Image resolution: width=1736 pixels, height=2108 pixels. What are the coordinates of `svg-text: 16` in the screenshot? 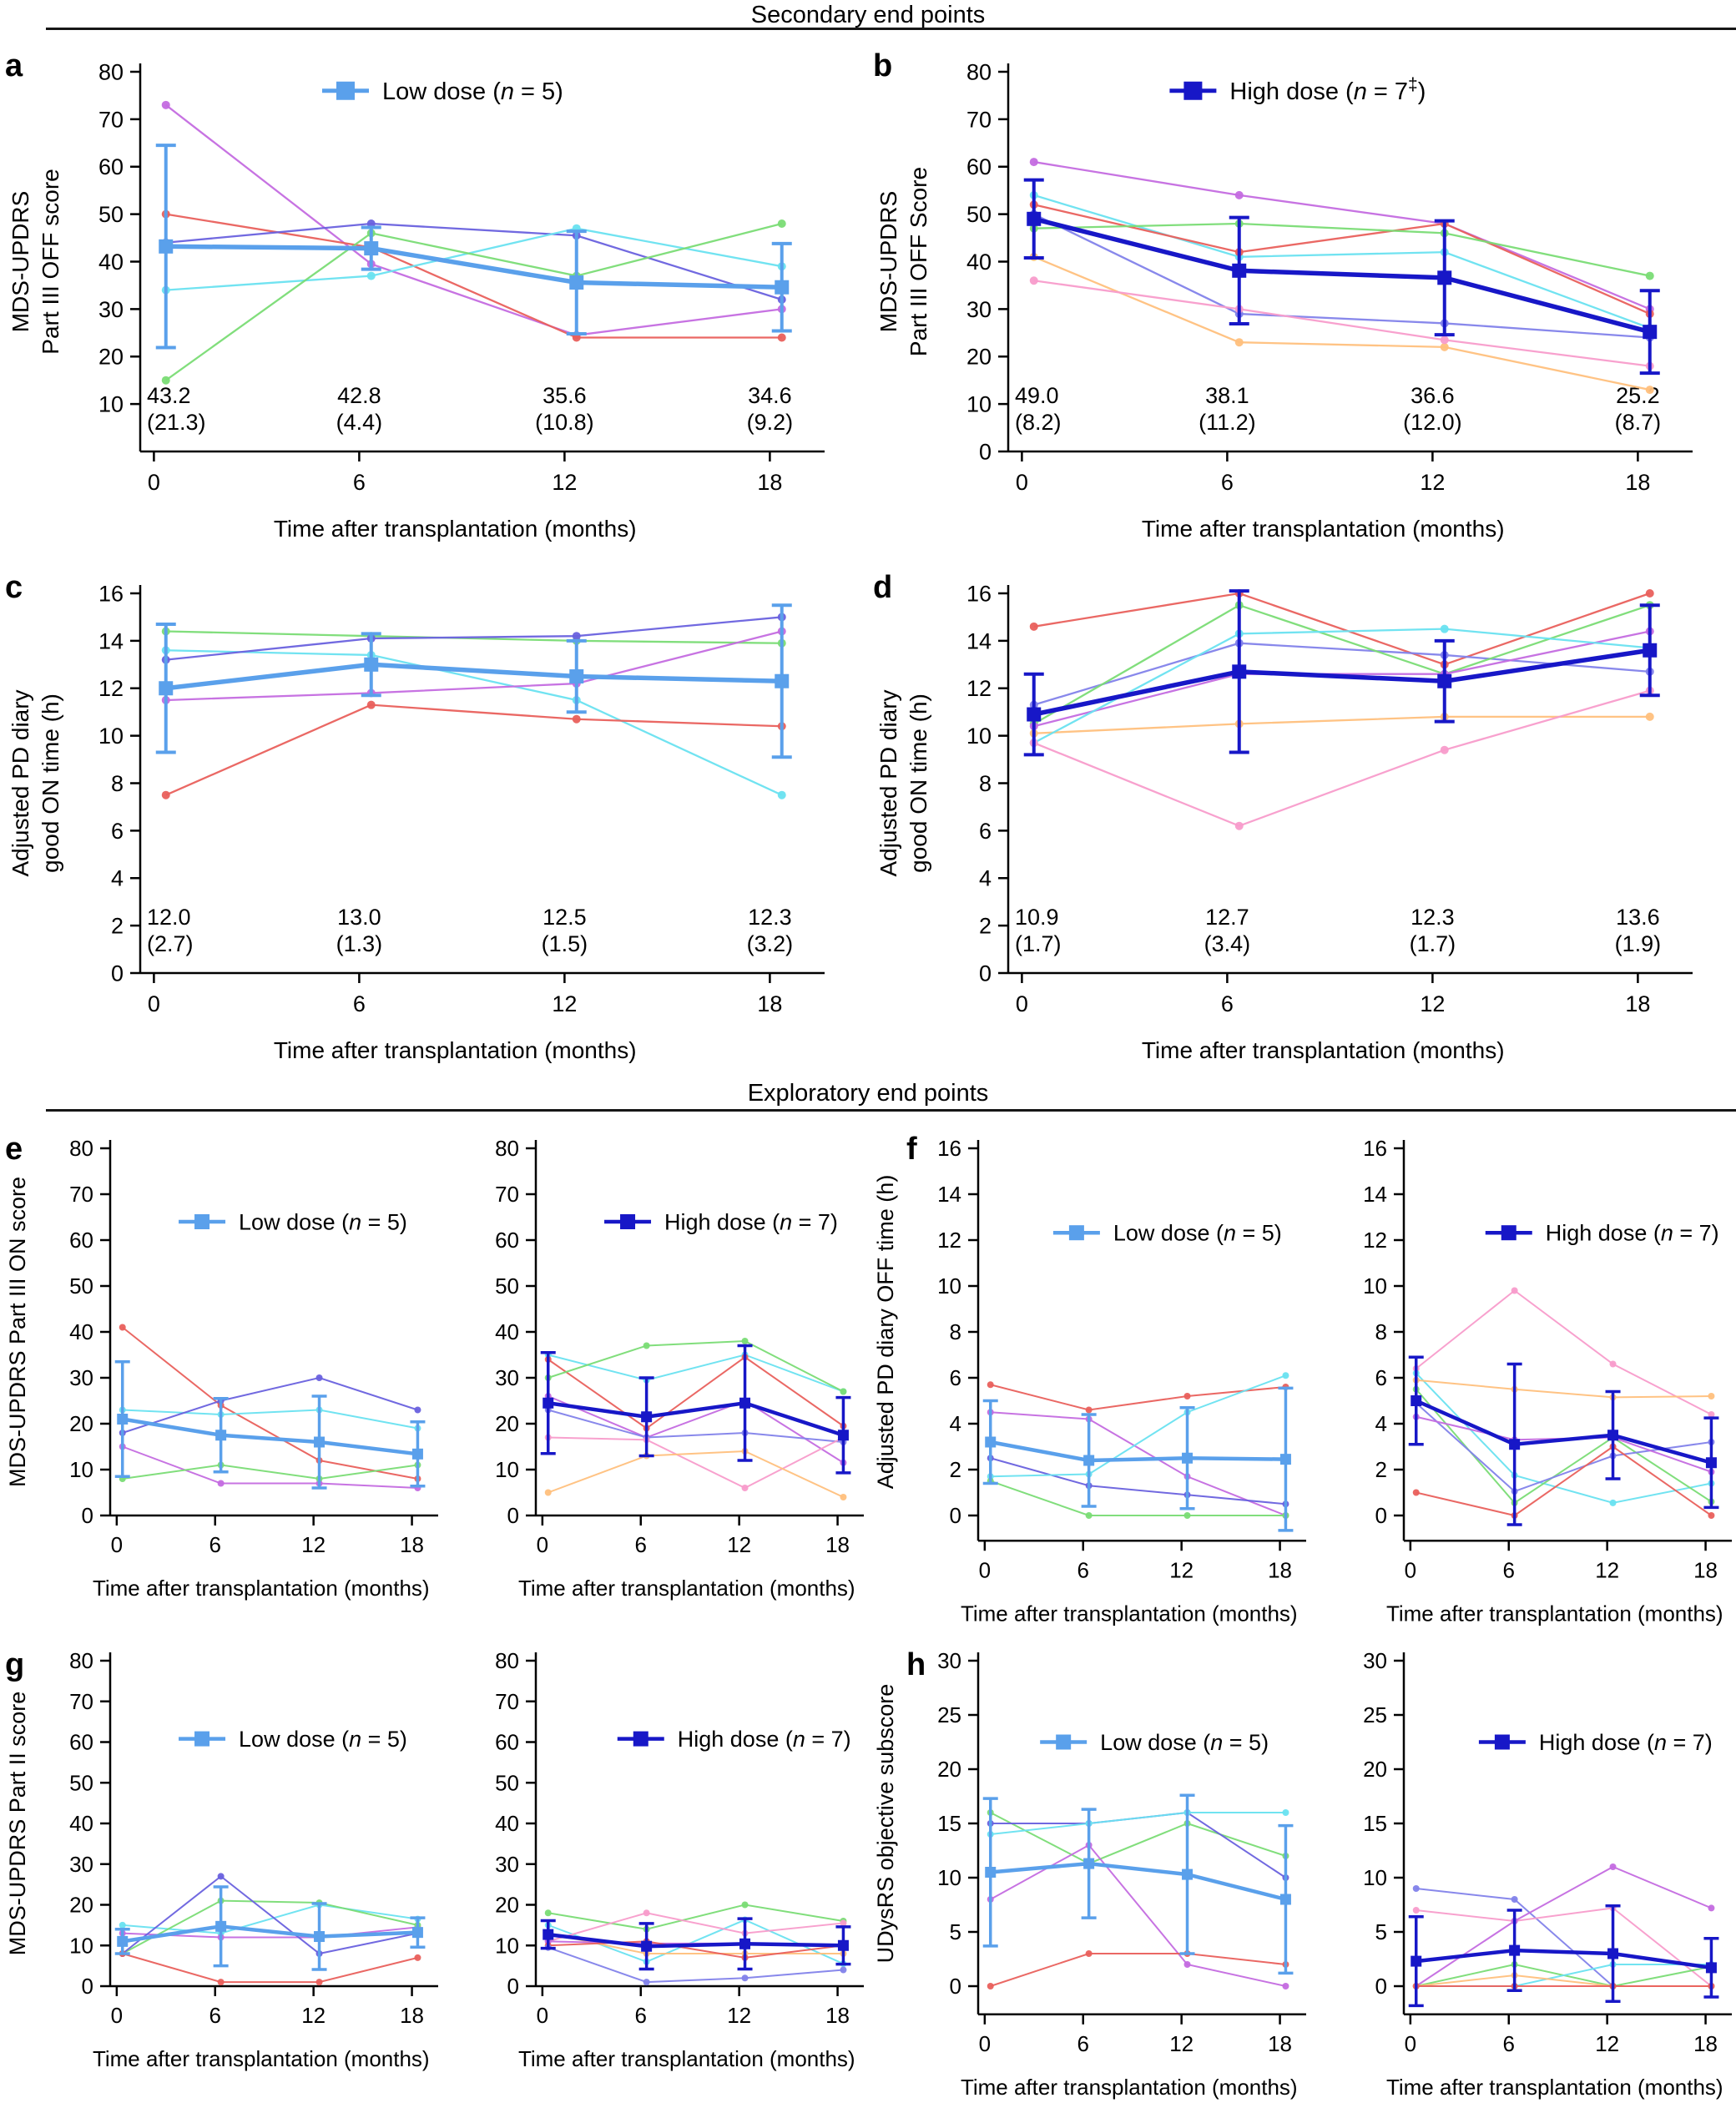 It's located at (111, 593).